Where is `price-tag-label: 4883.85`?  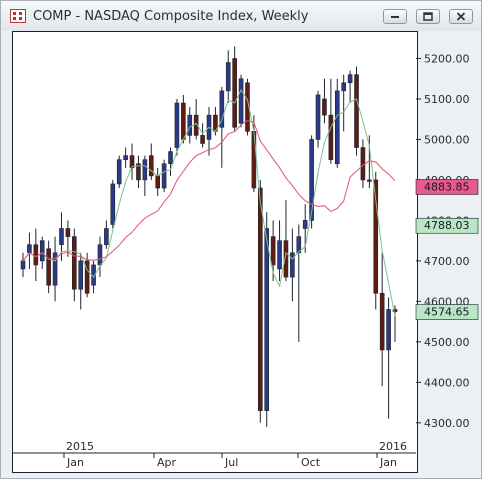
price-tag-label: 4883.85 is located at coordinates (447, 186).